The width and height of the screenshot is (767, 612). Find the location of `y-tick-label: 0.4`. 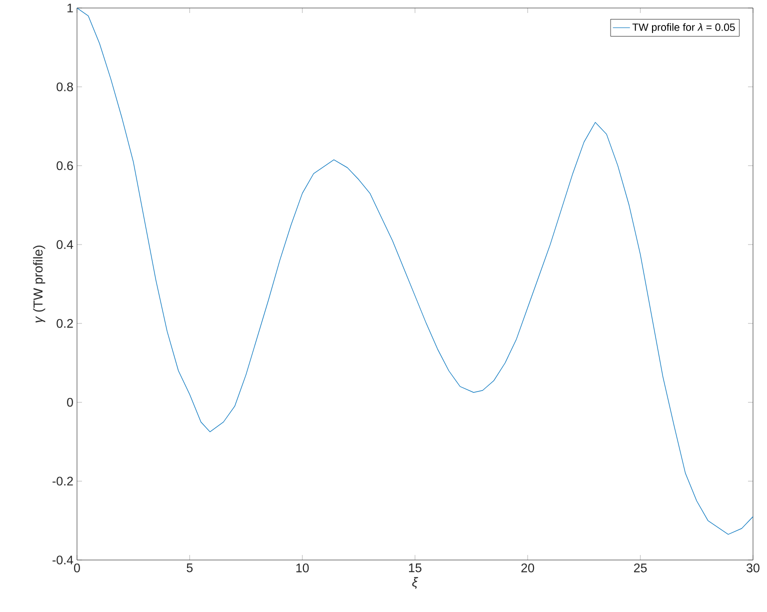

y-tick-label: 0.4 is located at coordinates (65, 244).